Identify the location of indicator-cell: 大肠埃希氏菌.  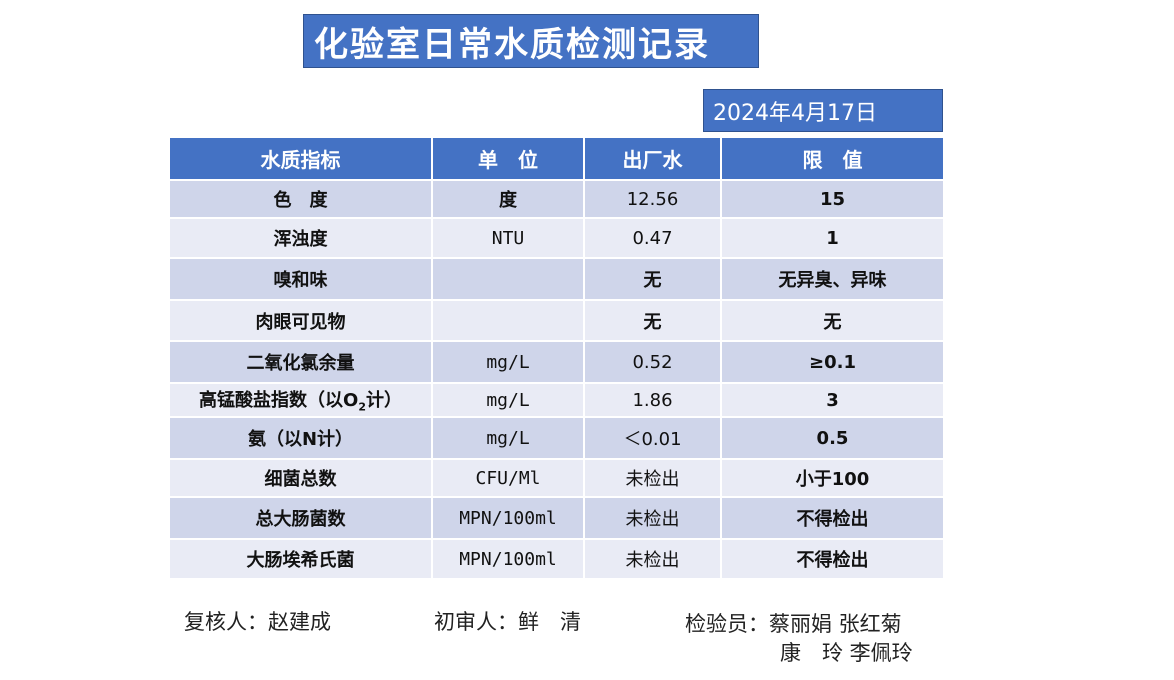
(301, 559).